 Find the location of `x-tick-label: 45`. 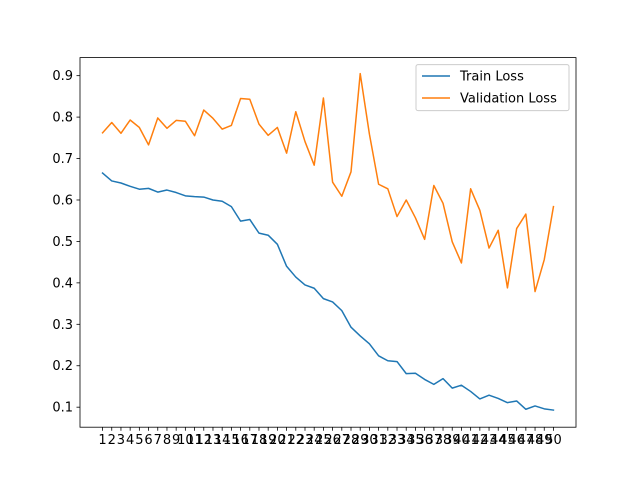

x-tick-label: 45 is located at coordinates (507, 440).